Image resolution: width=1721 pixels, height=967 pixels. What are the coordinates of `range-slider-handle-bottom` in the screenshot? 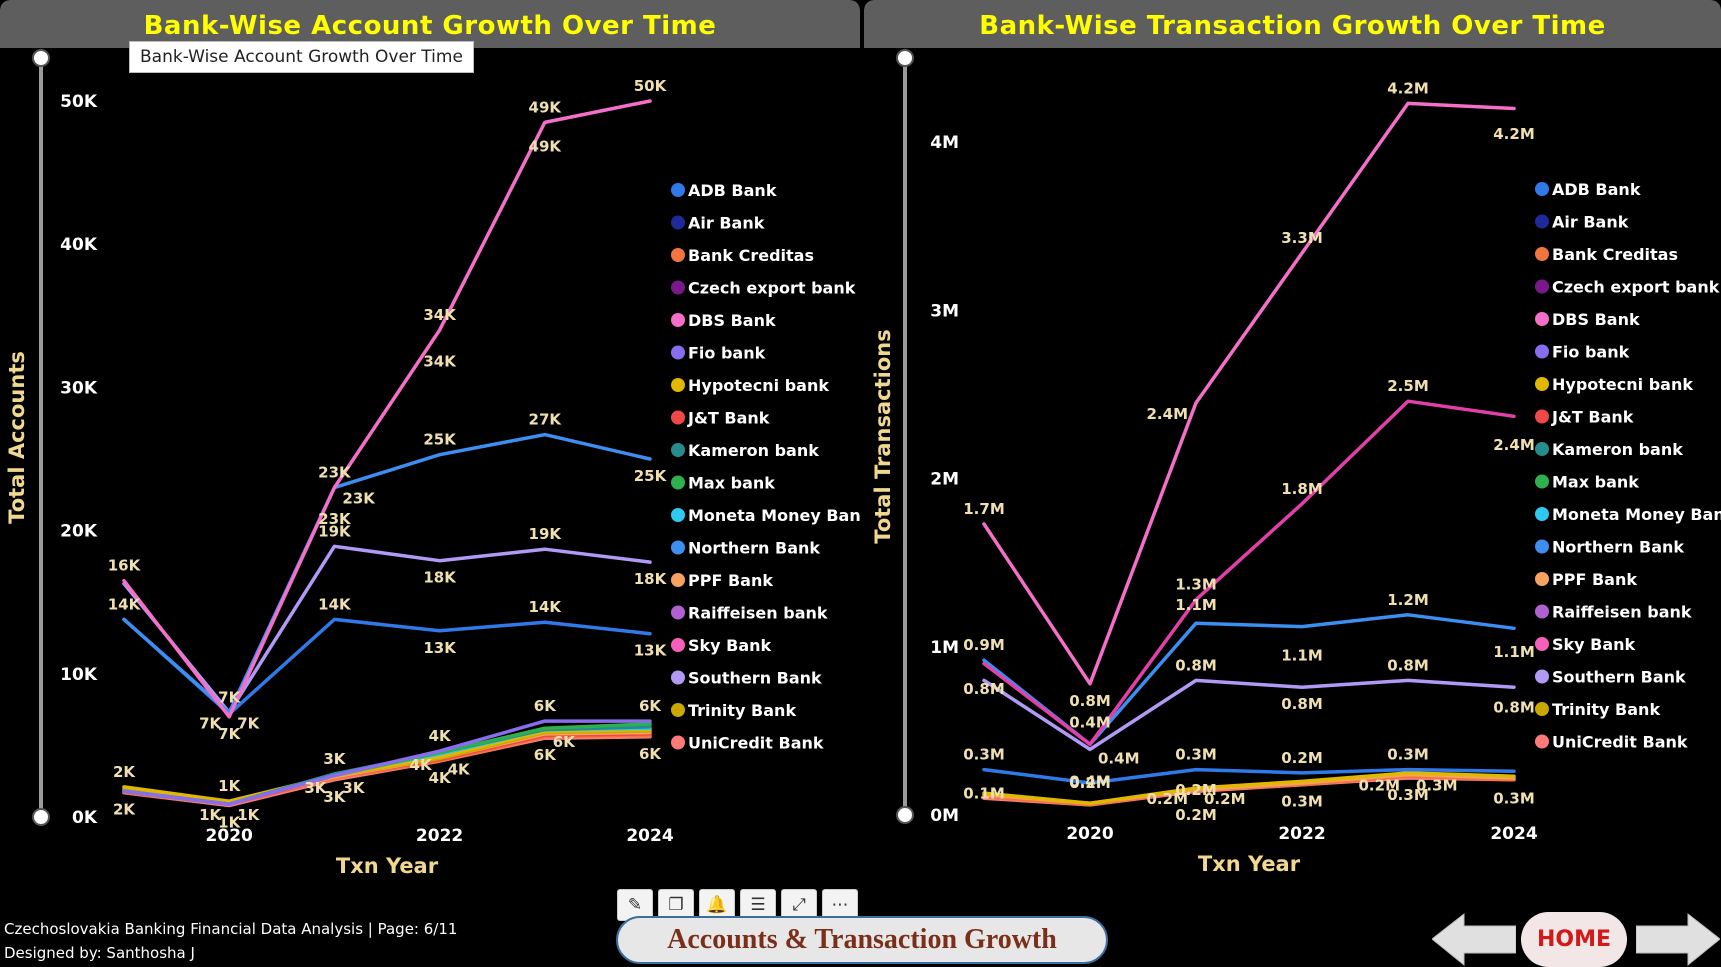 It's located at (905, 815).